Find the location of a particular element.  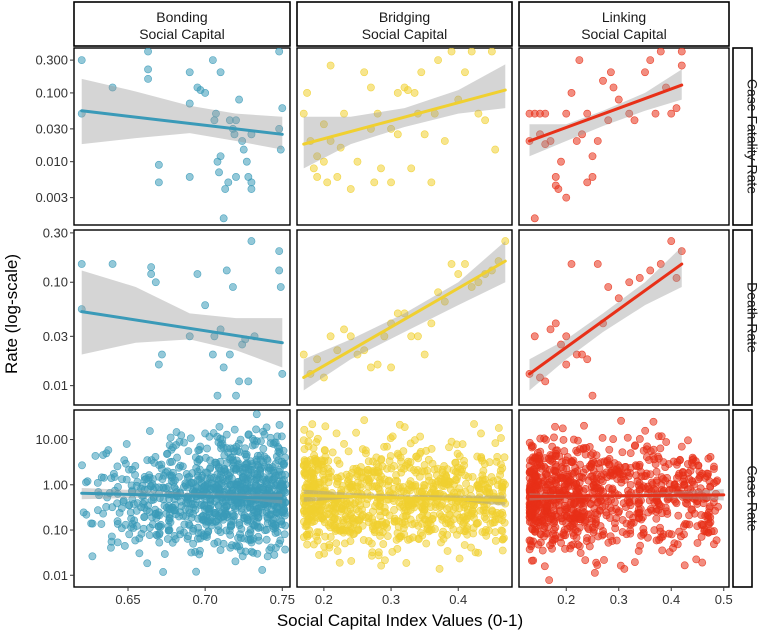

y-tick-label: 0.30 is located at coordinates (55, 232).